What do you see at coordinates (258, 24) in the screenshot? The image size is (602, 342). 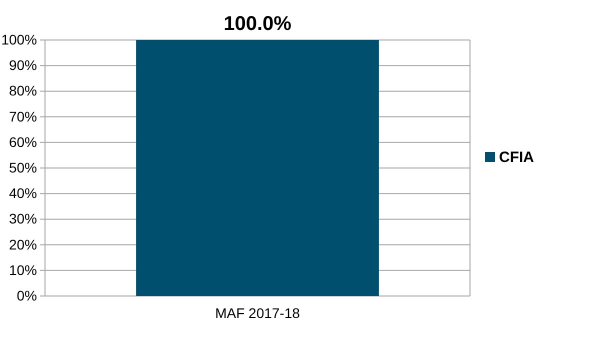 I see `data-label: 100.0%` at bounding box center [258, 24].